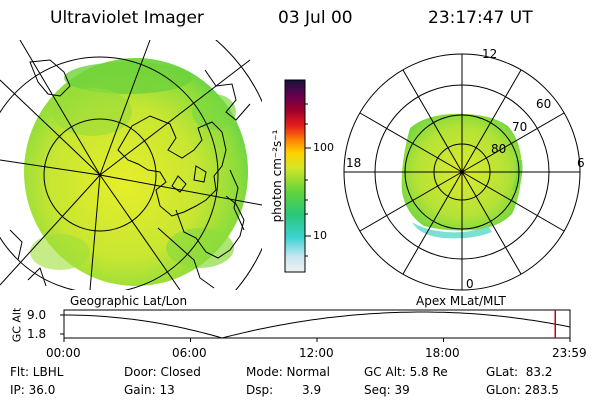  I want to click on alt-tick-9: 9.0, so click(37, 315).